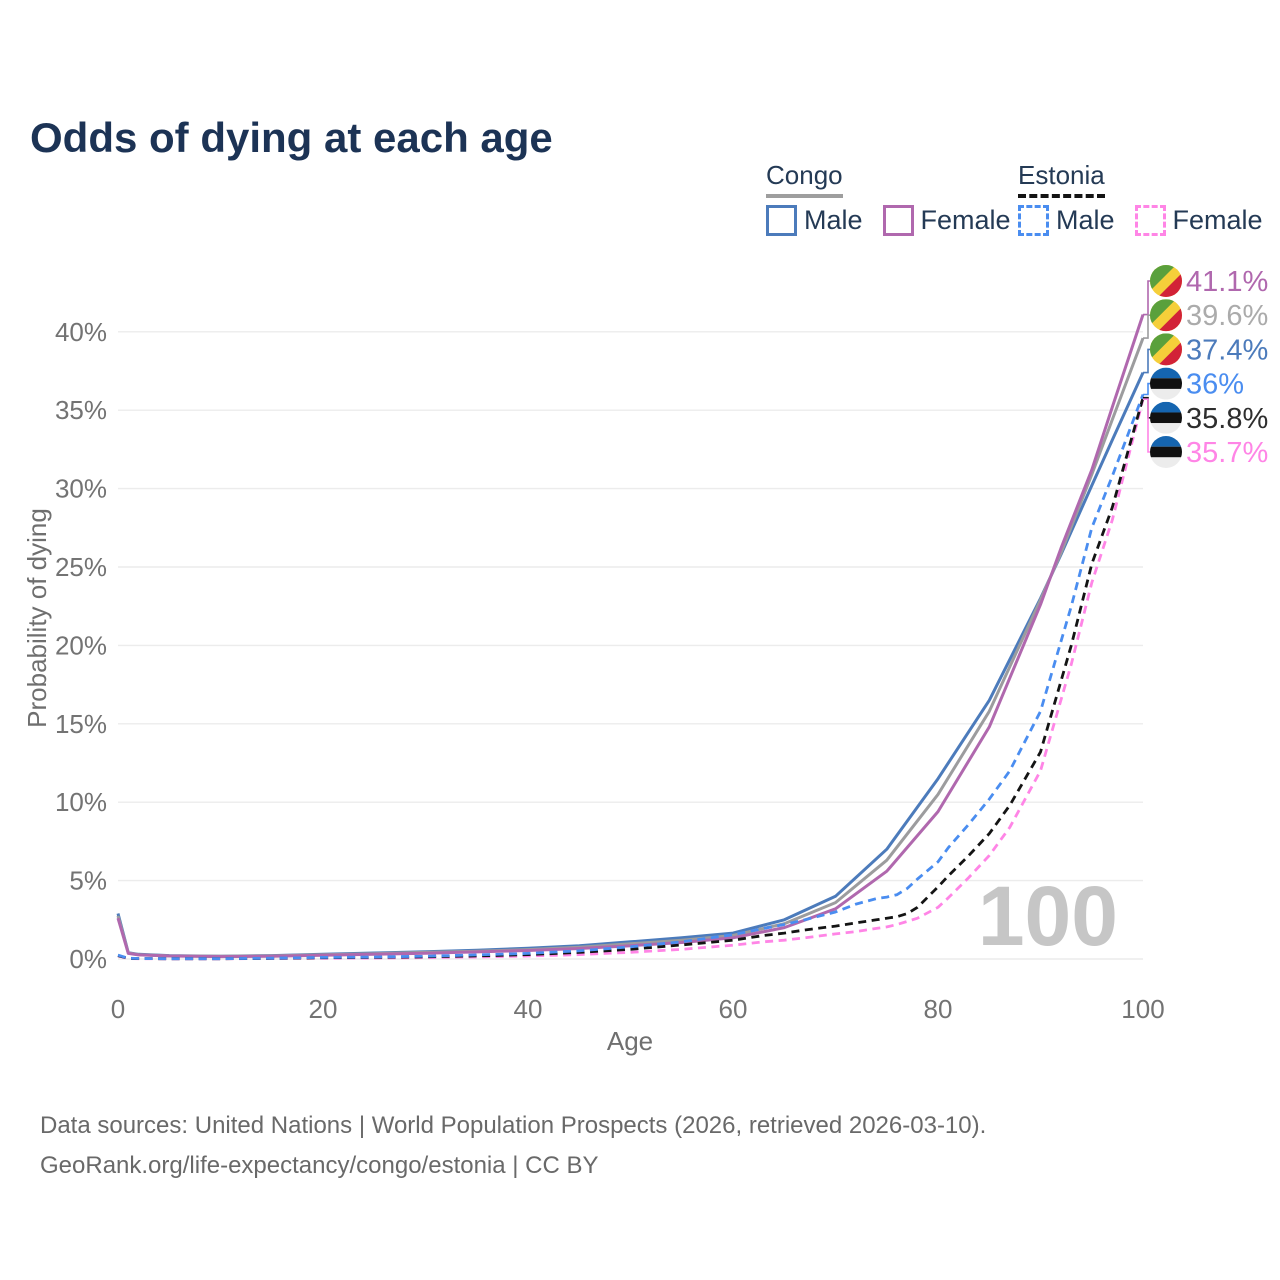 The image size is (1280, 1280). What do you see at coordinates (938, 1009) in the screenshot?
I see `x-tick-label: 80` at bounding box center [938, 1009].